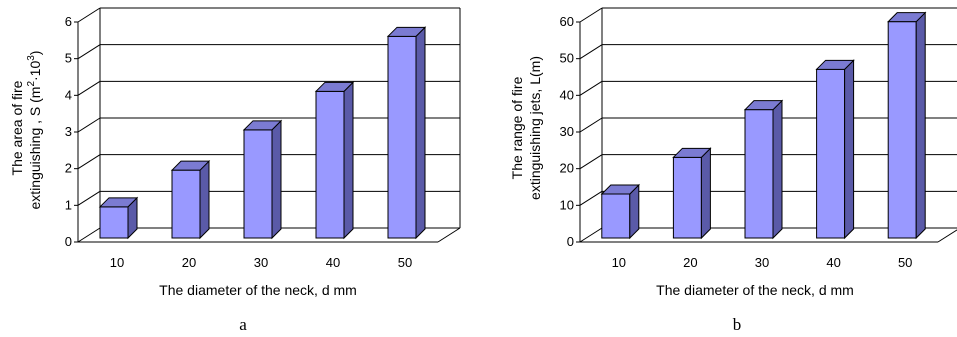 Image resolution: width=957 pixels, height=337 pixels. Describe the element at coordinates (517, 127) in the screenshot. I see `chart-b-y-axis-title-line1: The range of fire` at that location.